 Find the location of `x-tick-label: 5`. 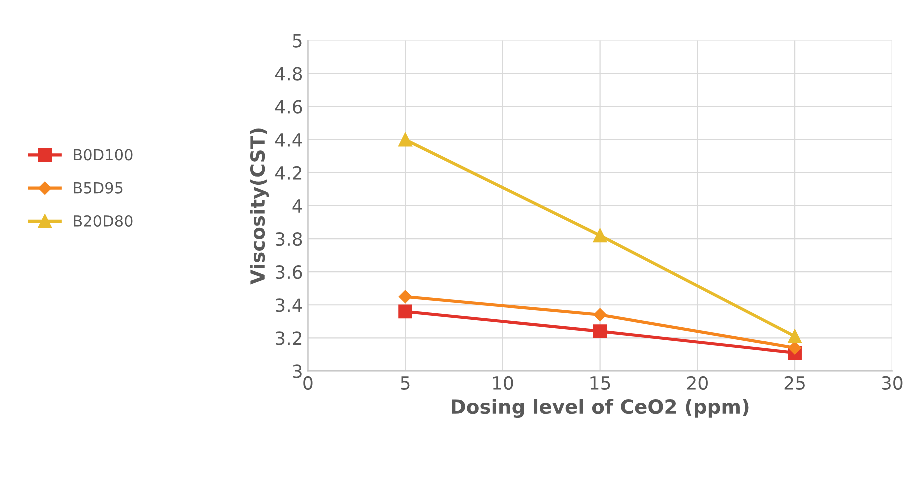

x-tick-label: 5 is located at coordinates (405, 383).